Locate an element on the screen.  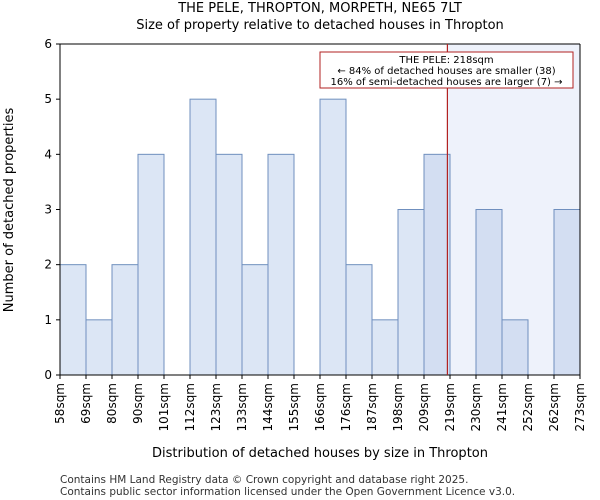
bar-230sqm is located at coordinates (489, 292).